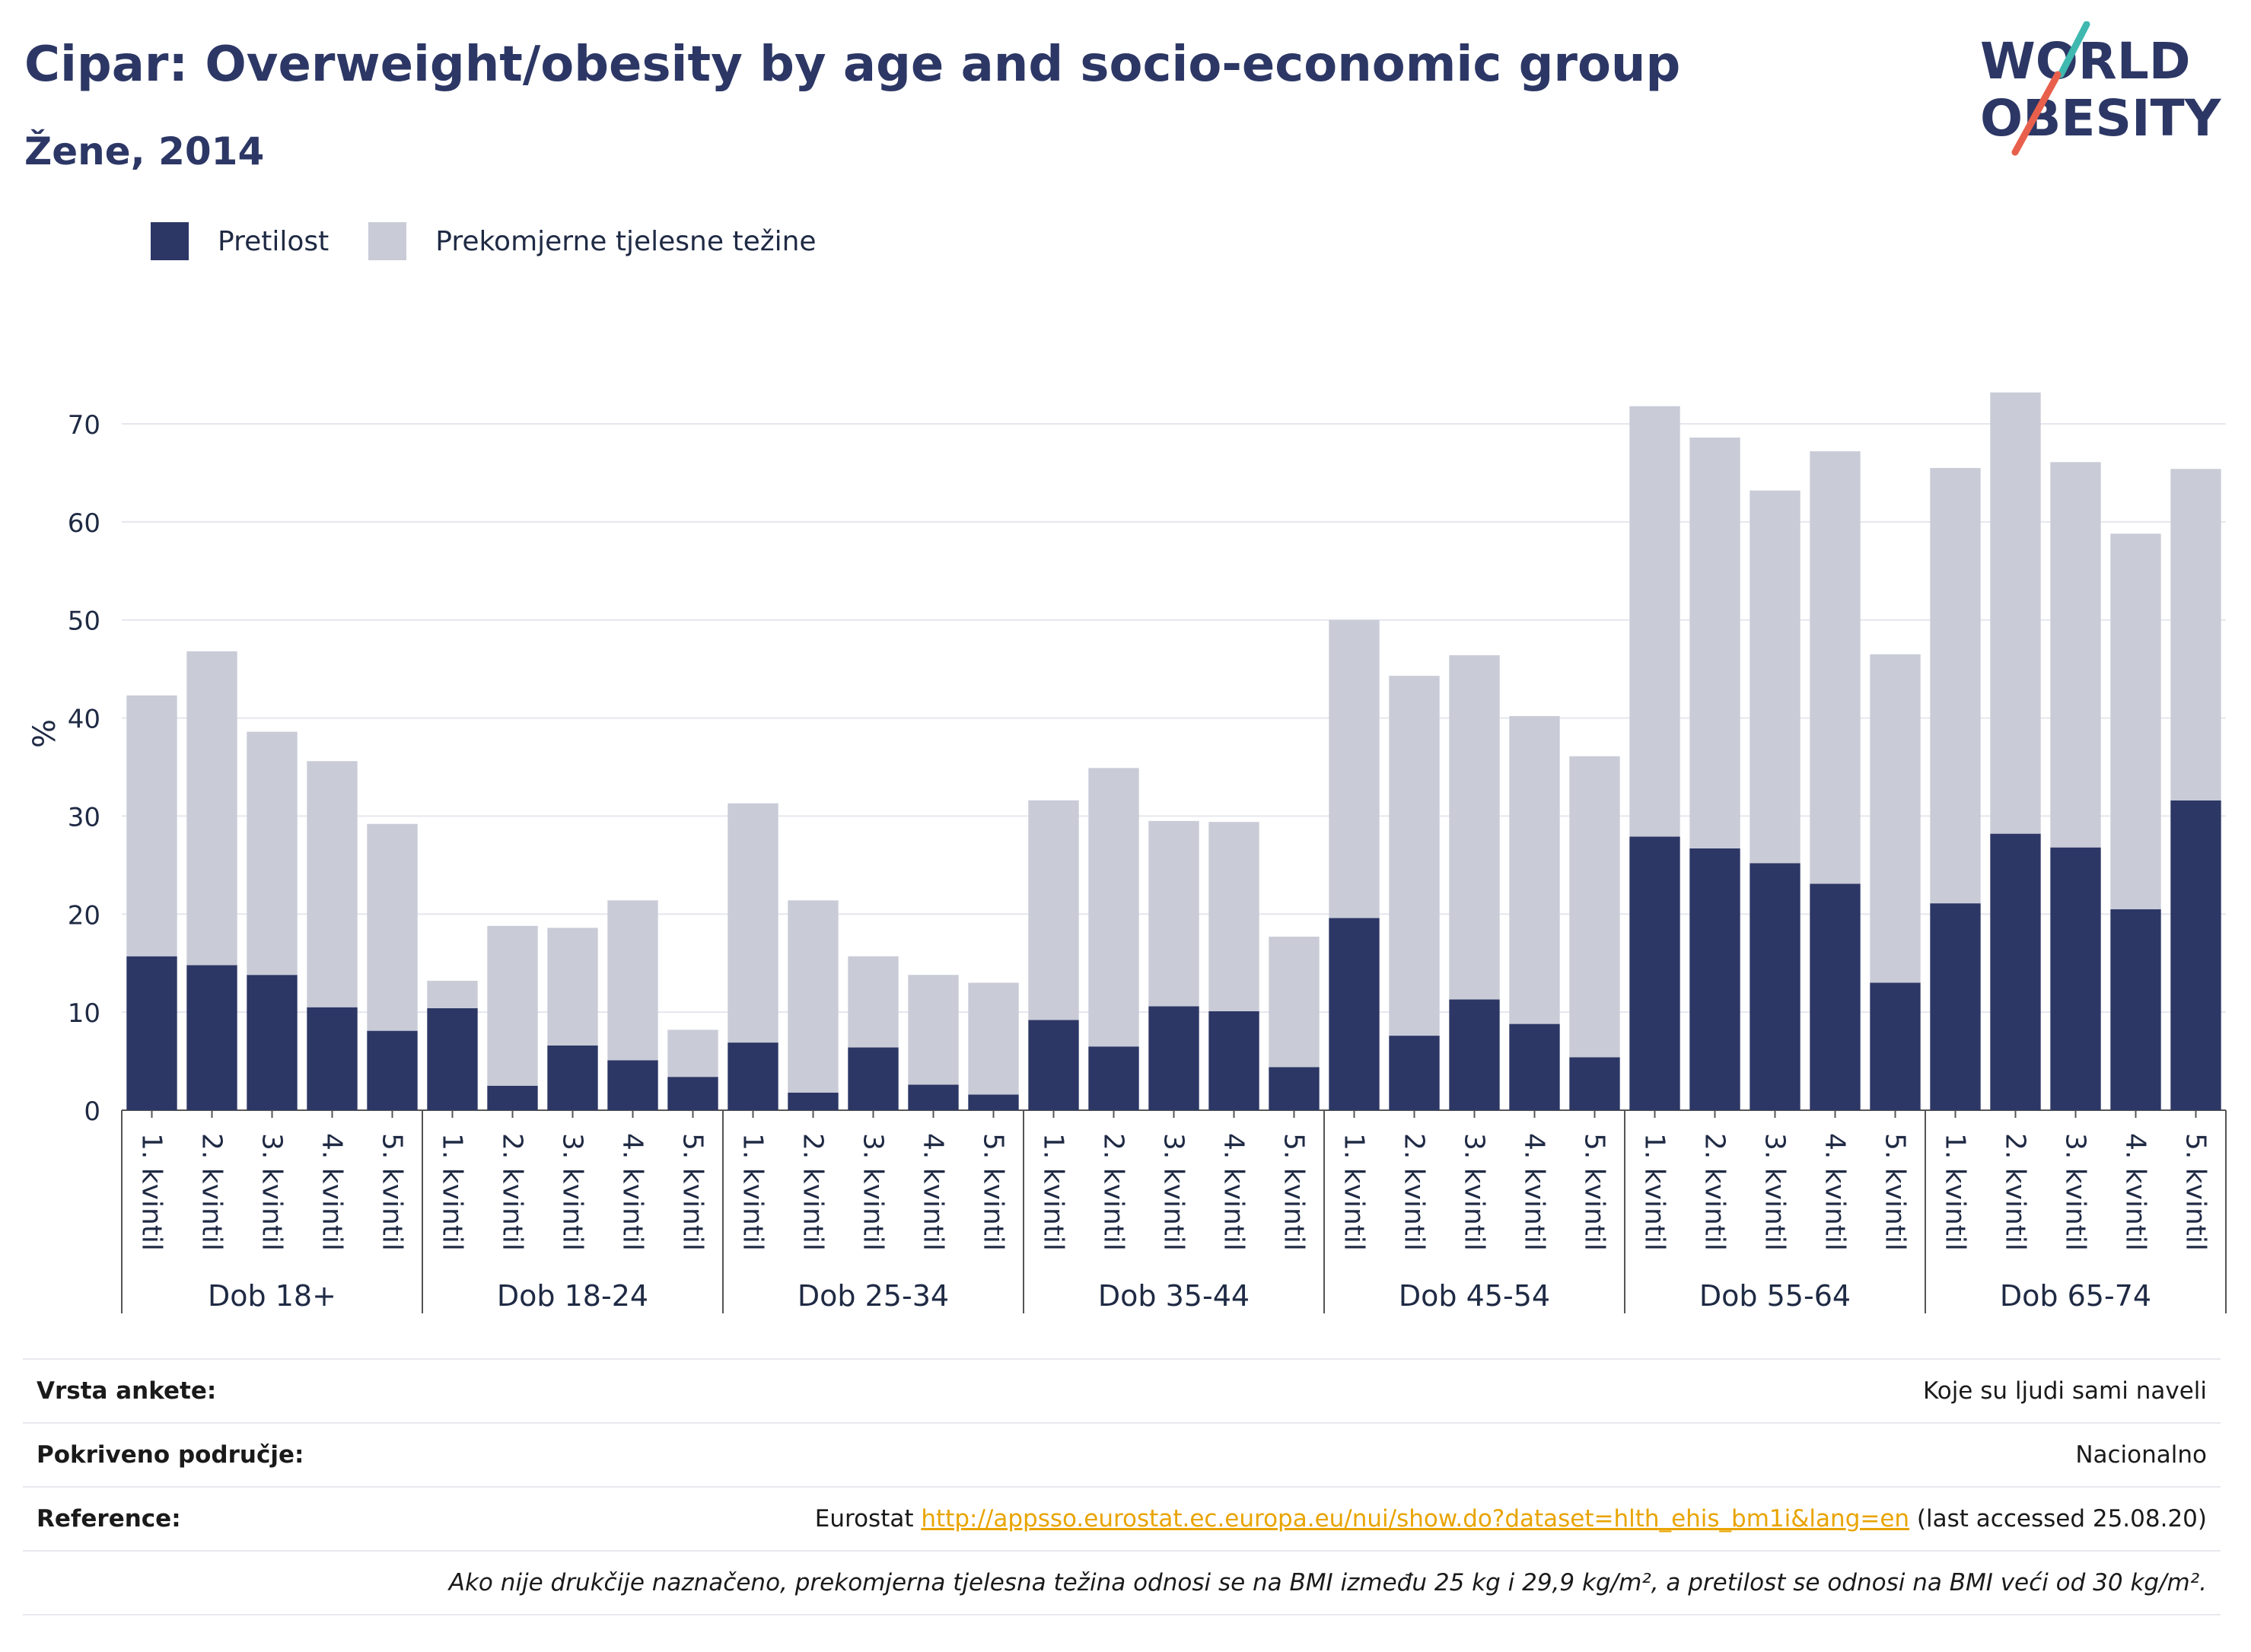 This screenshot has width=2251, height=1652. I want to click on chart-subtitle: Žene, 2014, so click(144, 151).